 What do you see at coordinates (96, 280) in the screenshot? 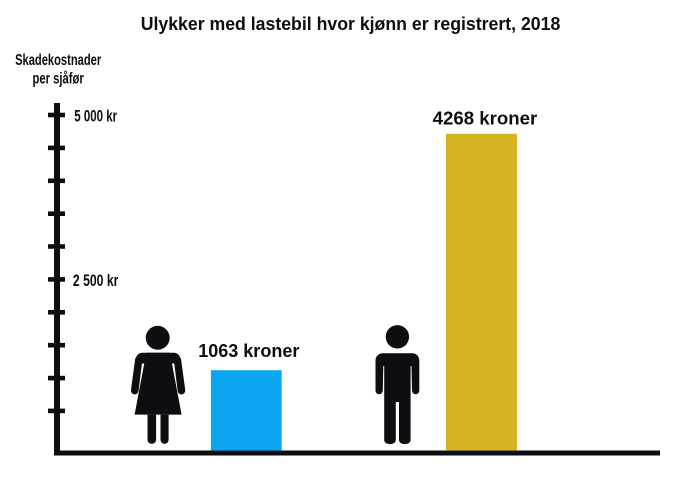
I see `svg-text: 2 500 kr` at bounding box center [96, 280].